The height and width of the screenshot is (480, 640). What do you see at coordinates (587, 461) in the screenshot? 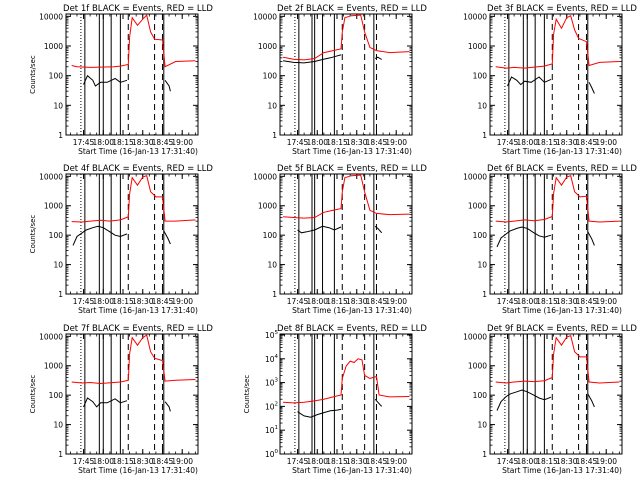
I see `chart-9-xtick-label: 18:45` at bounding box center [587, 461].